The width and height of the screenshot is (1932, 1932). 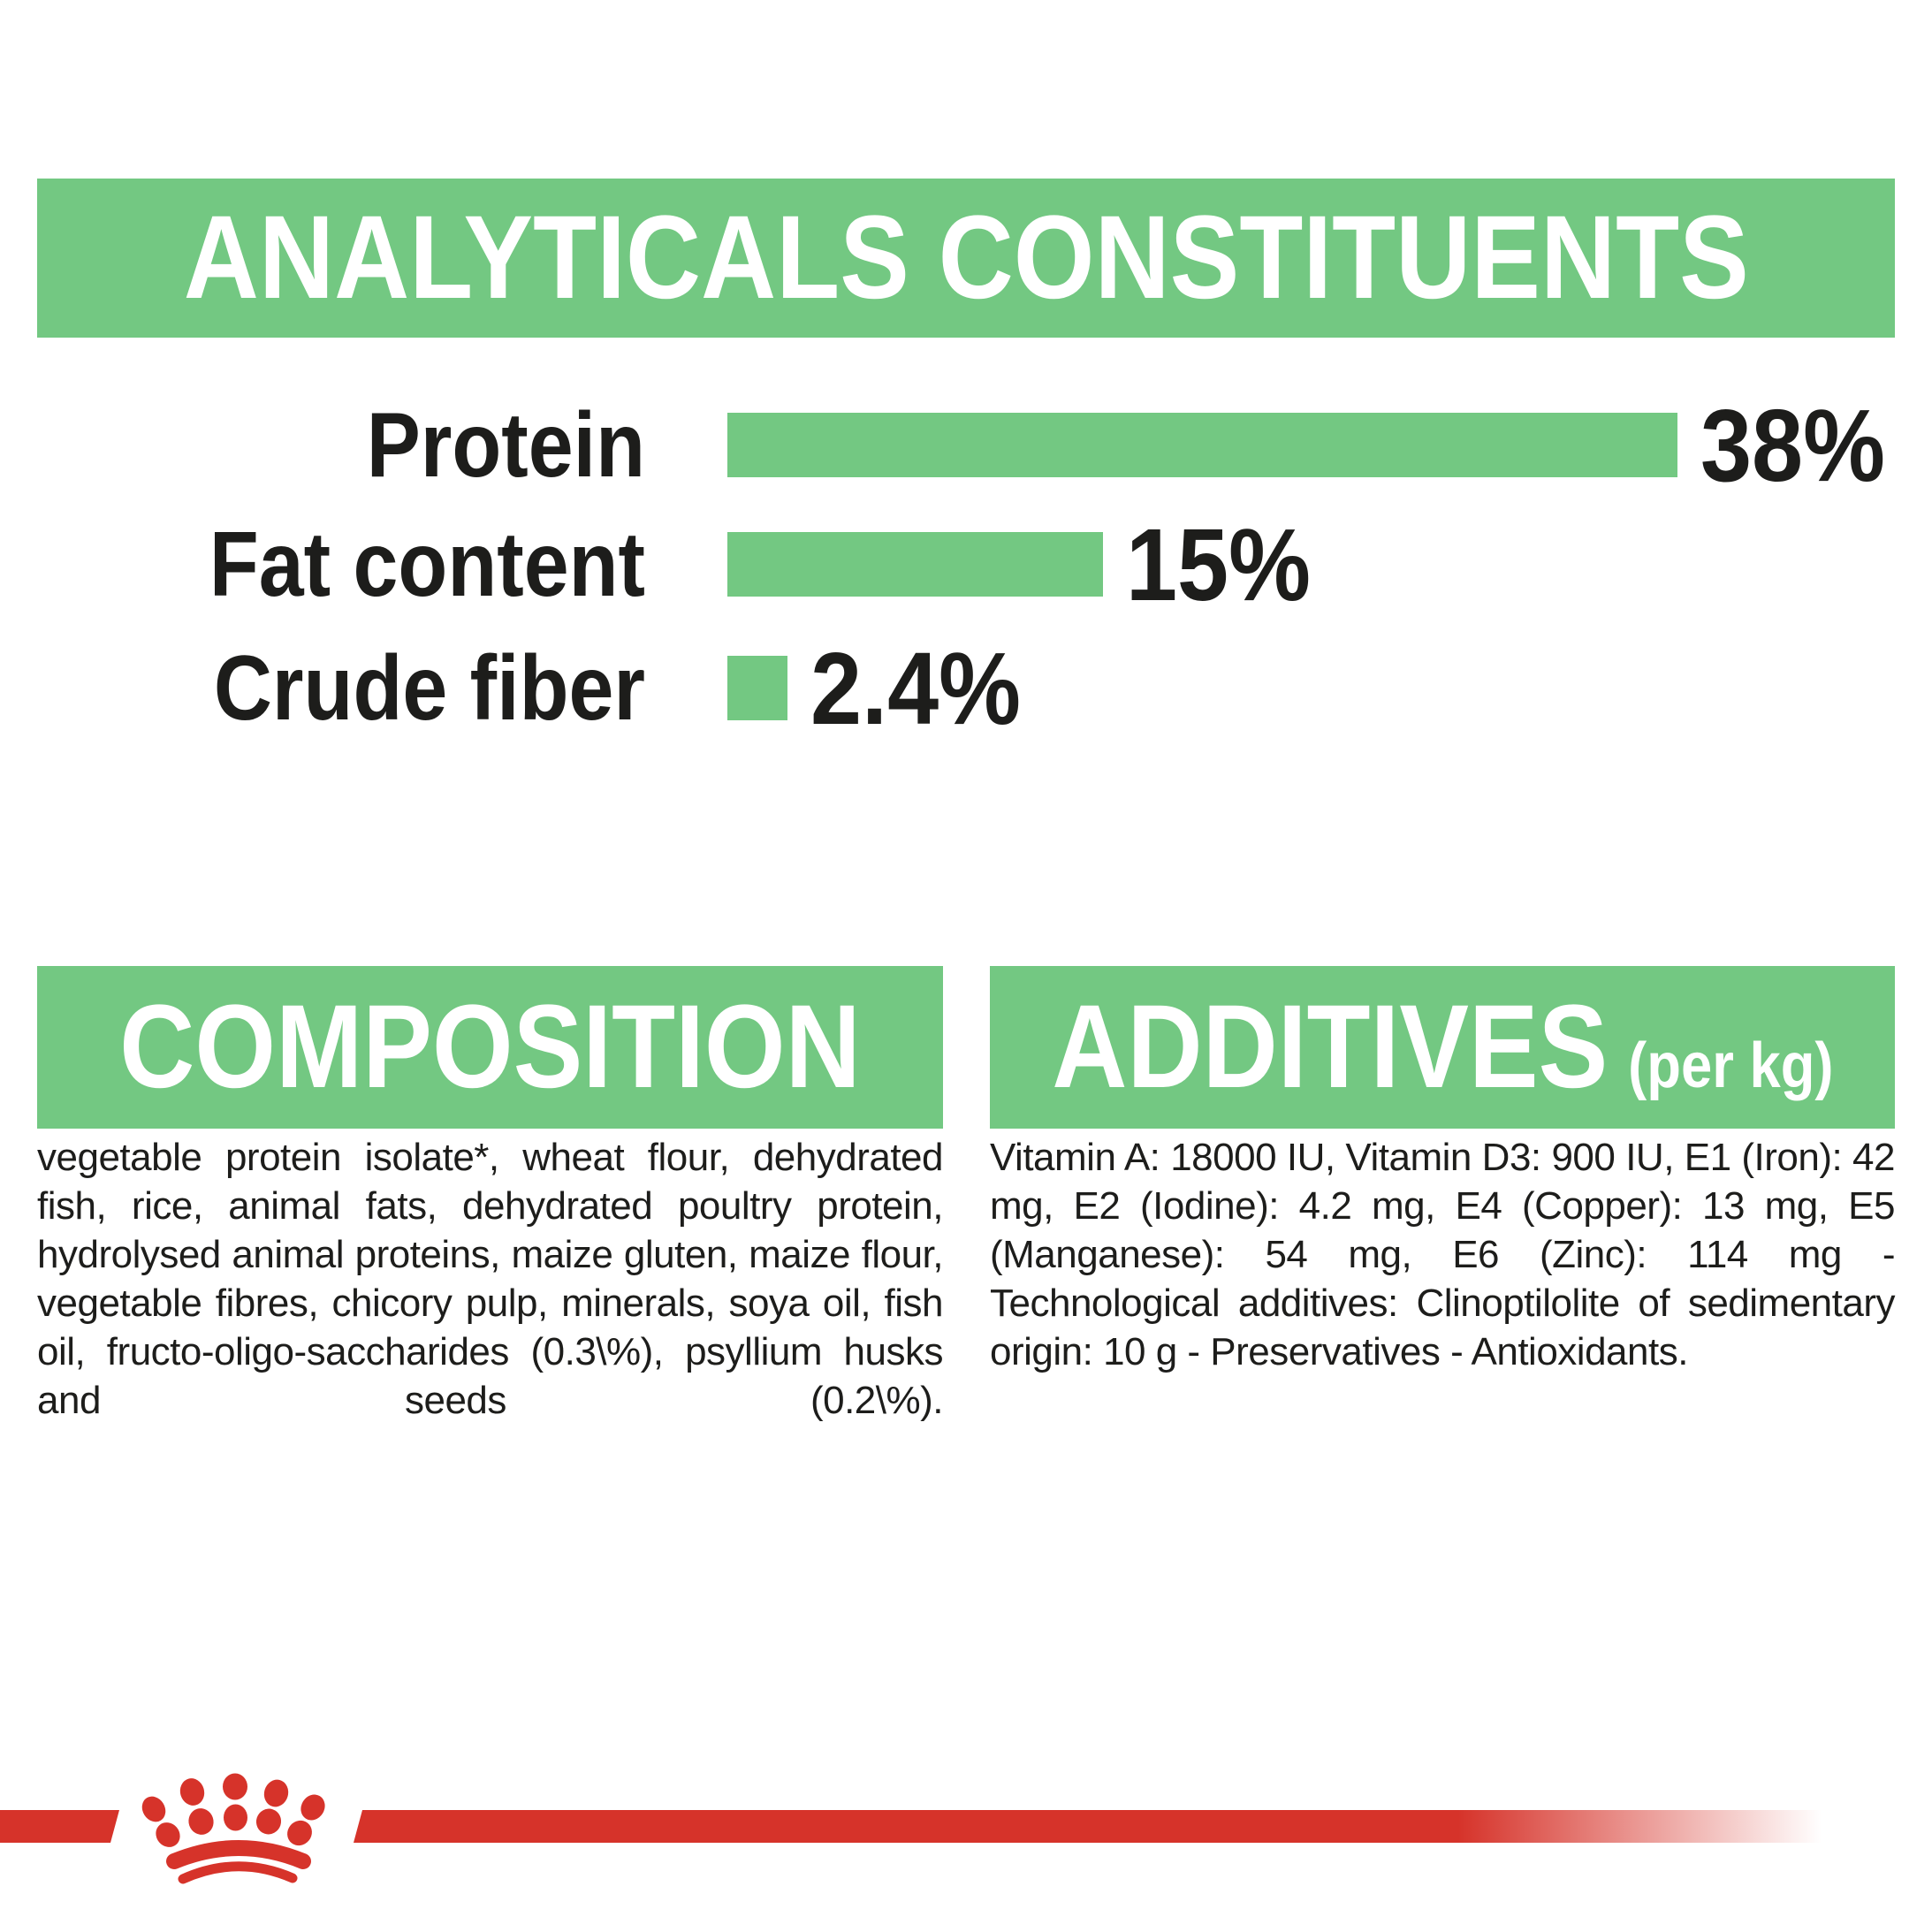 What do you see at coordinates (1792, 445) in the screenshot?
I see `nutrient-value: 38%` at bounding box center [1792, 445].